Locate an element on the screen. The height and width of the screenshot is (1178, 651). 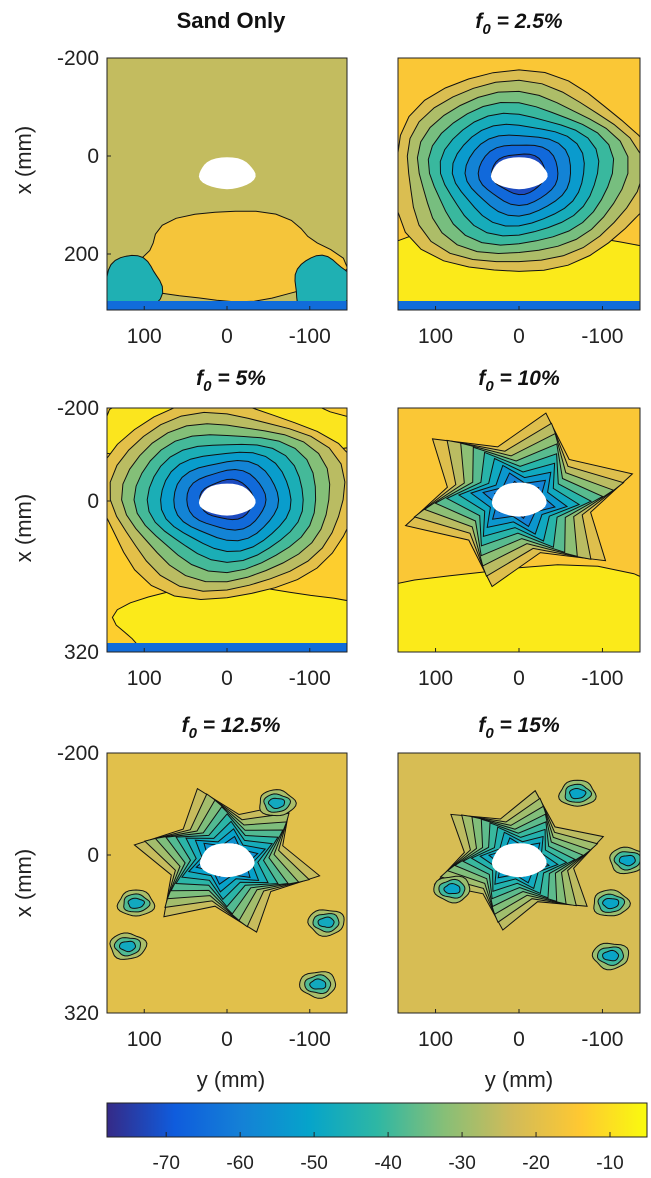
panel-title: f0 = 5% is located at coordinates (231, 381).